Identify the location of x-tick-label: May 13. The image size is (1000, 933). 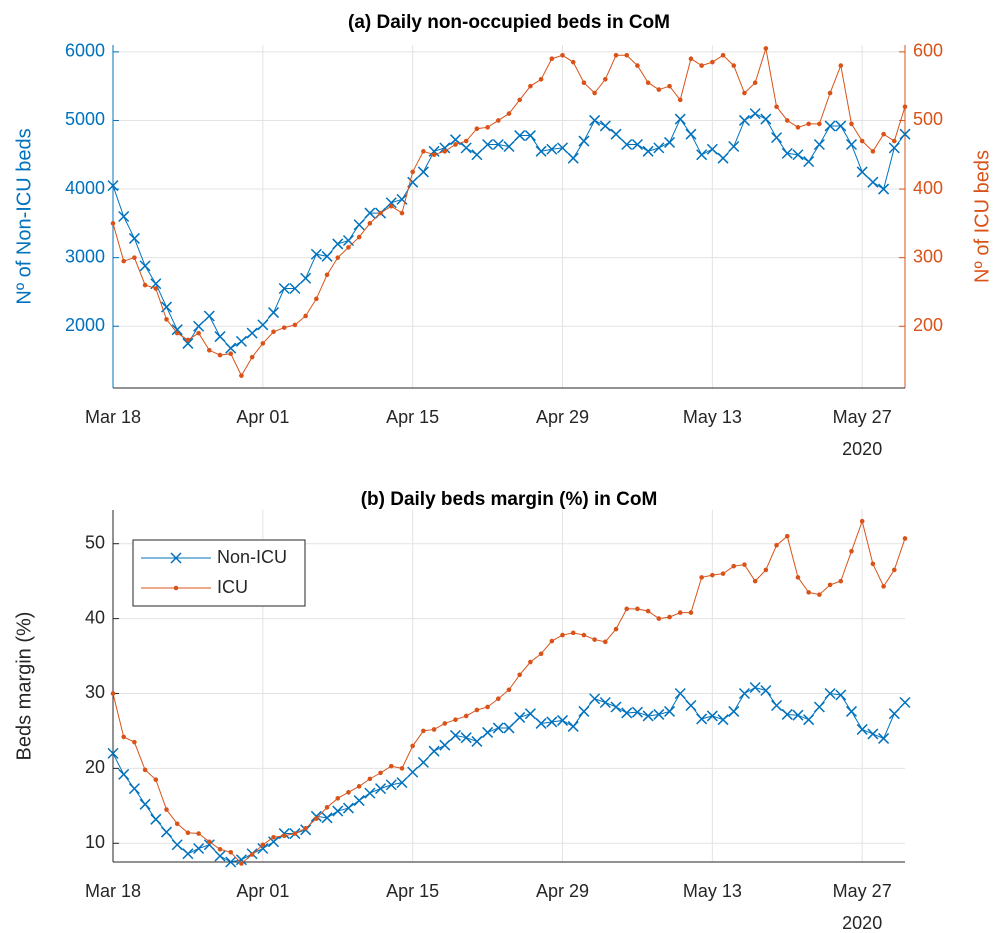
(712, 417).